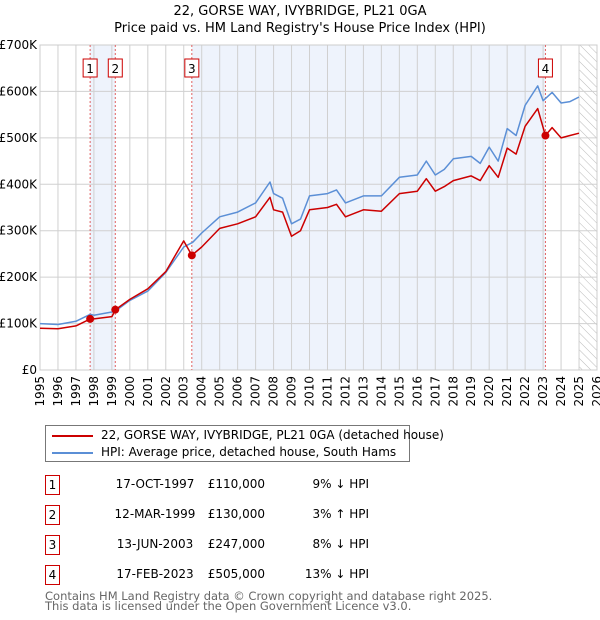 The image size is (600, 620). Describe the element at coordinates (19, 91) in the screenshot. I see `y-tick-label: £600K` at that location.